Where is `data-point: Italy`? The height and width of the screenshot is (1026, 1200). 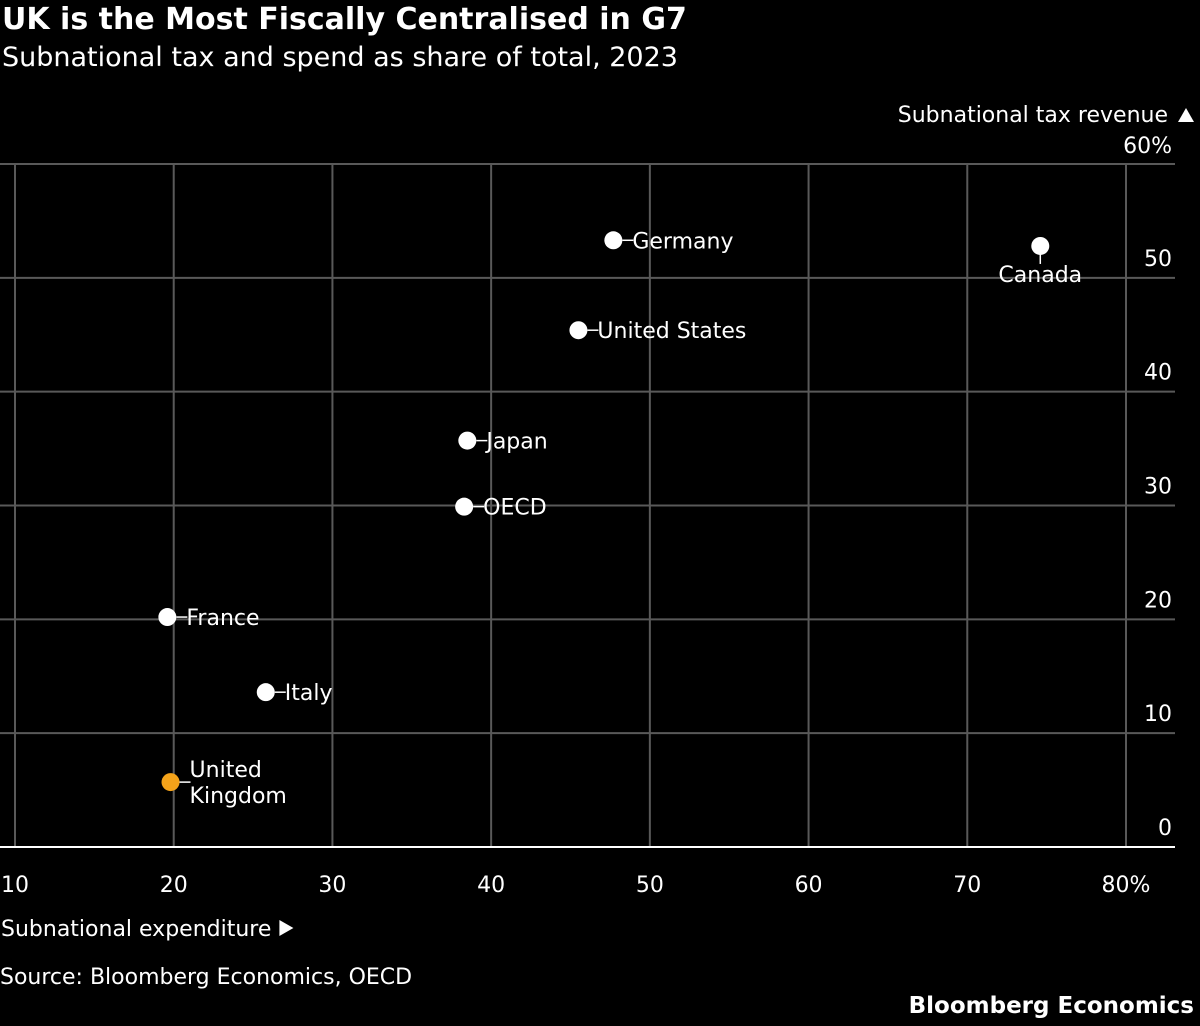
data-point: Italy is located at coordinates (294, 693).